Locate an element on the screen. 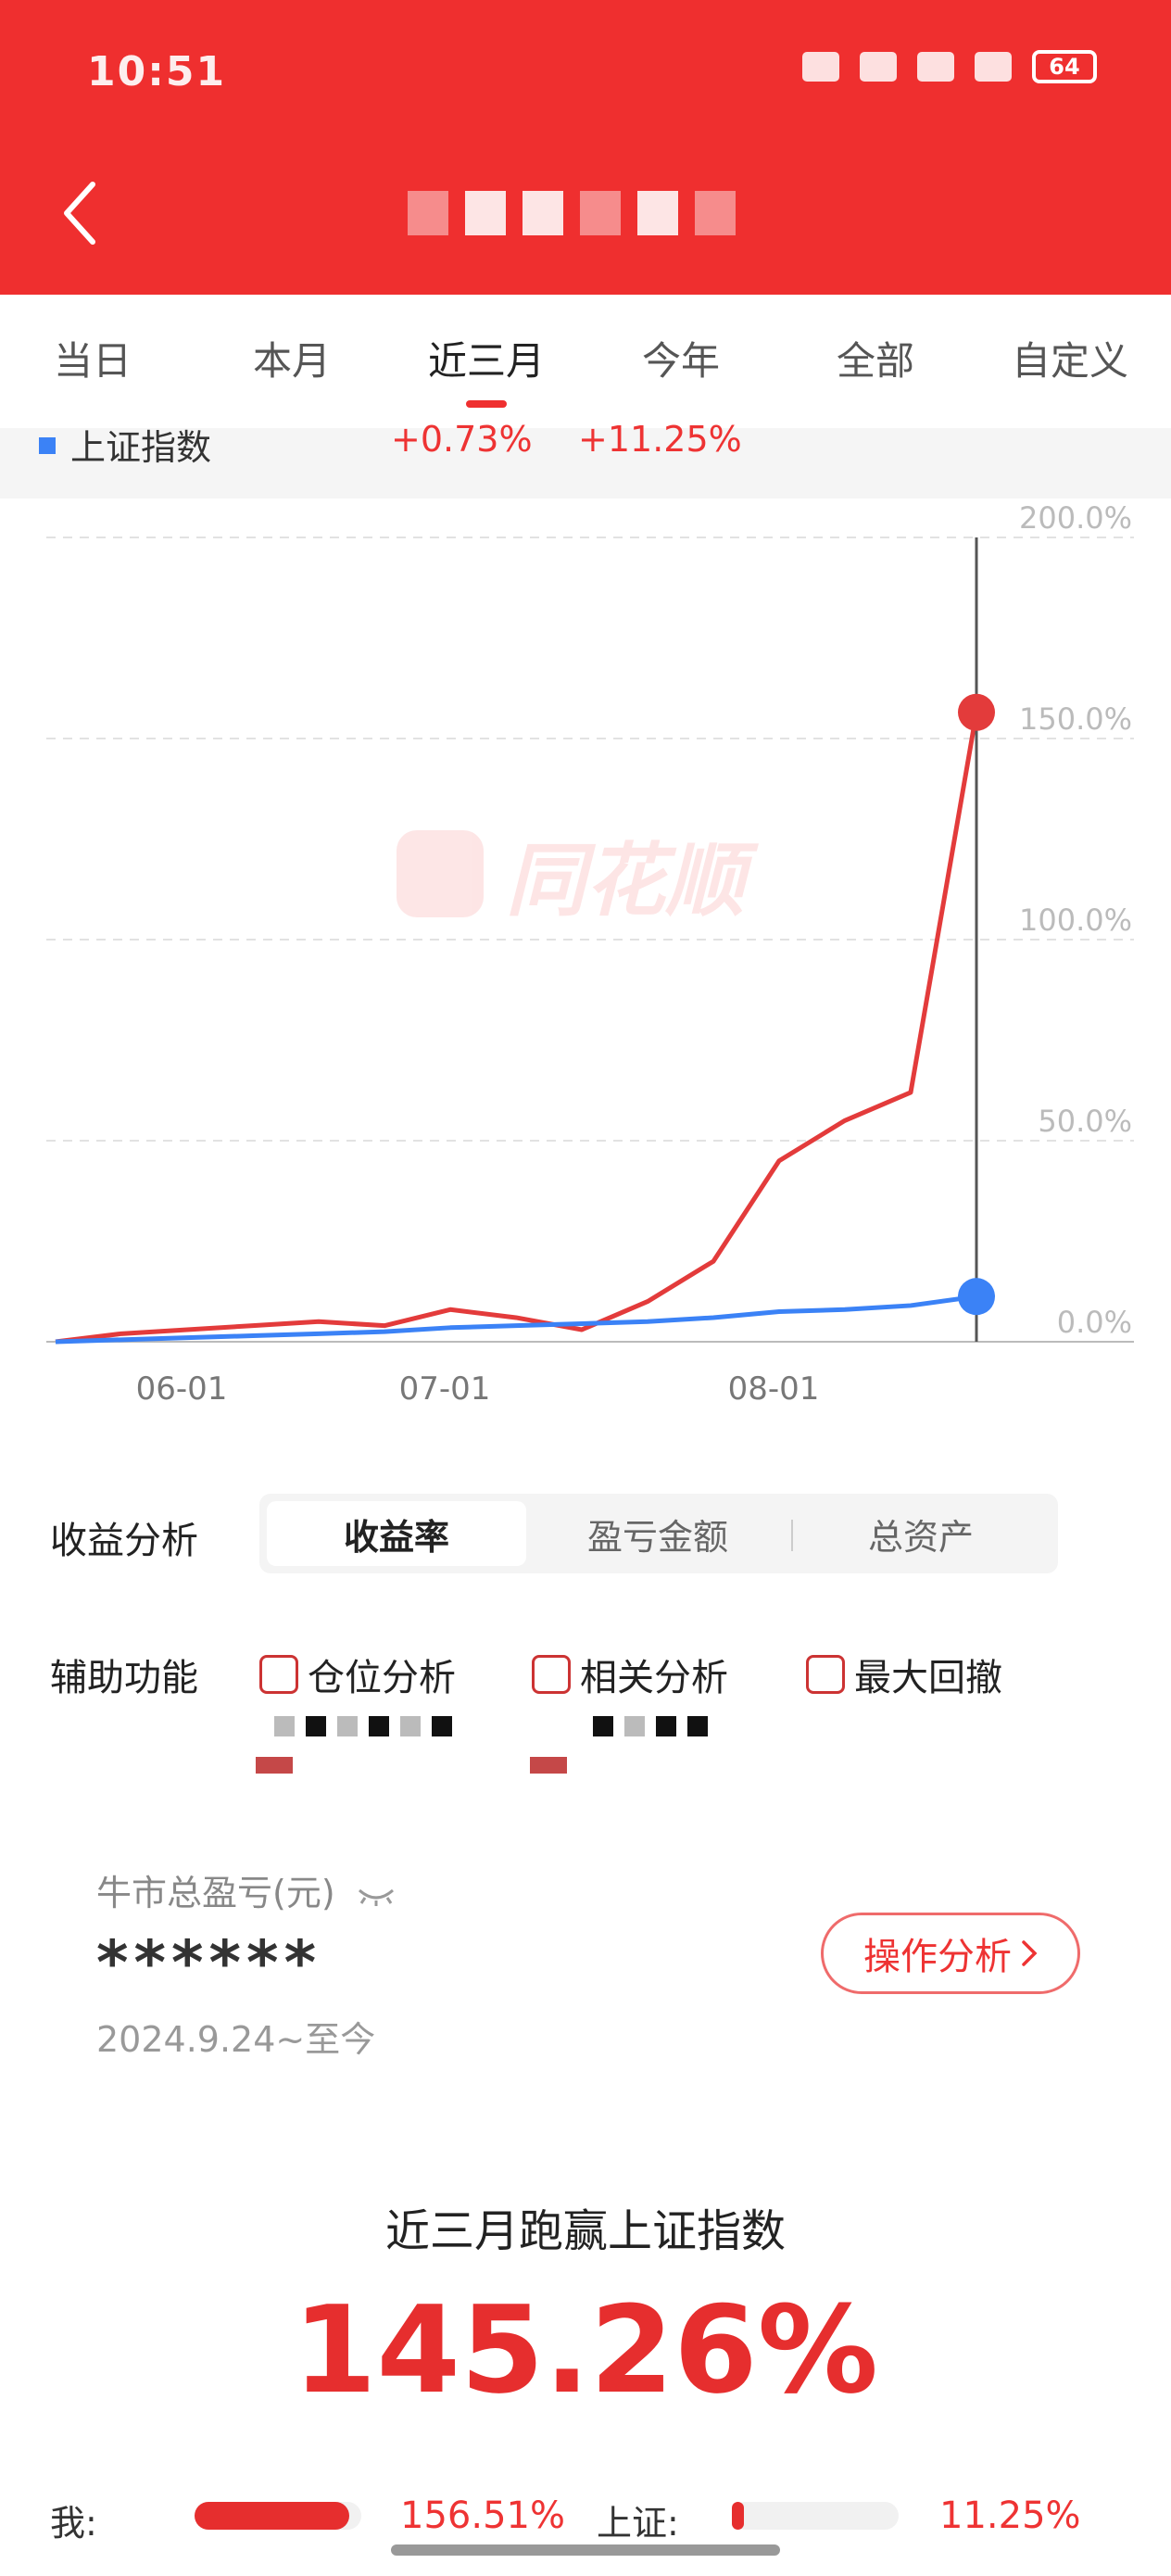 This screenshot has height=2576, width=1171. aux-label: 辅助功能 is located at coordinates (124, 1678).